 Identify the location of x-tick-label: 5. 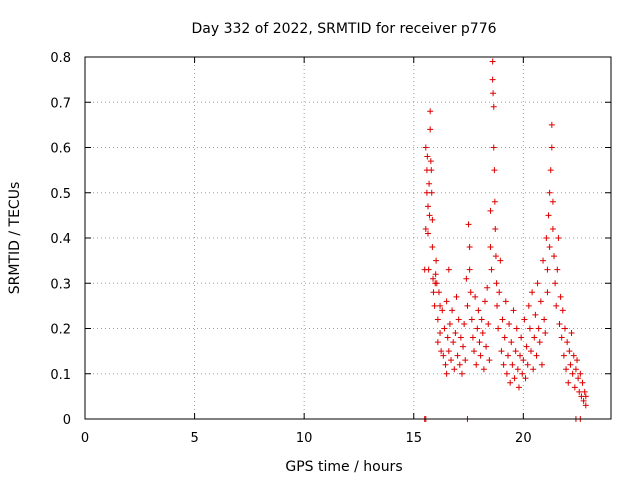
(194, 438).